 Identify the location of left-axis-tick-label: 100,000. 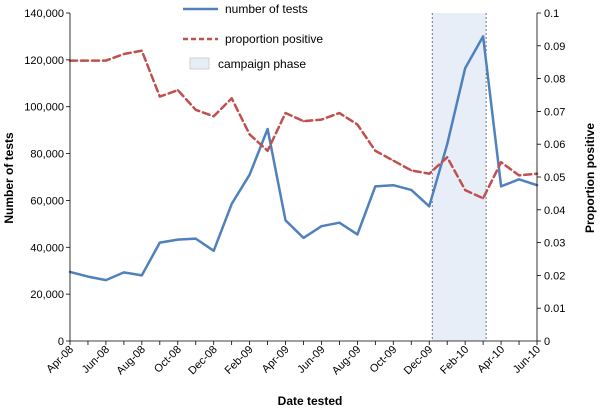
(44, 108).